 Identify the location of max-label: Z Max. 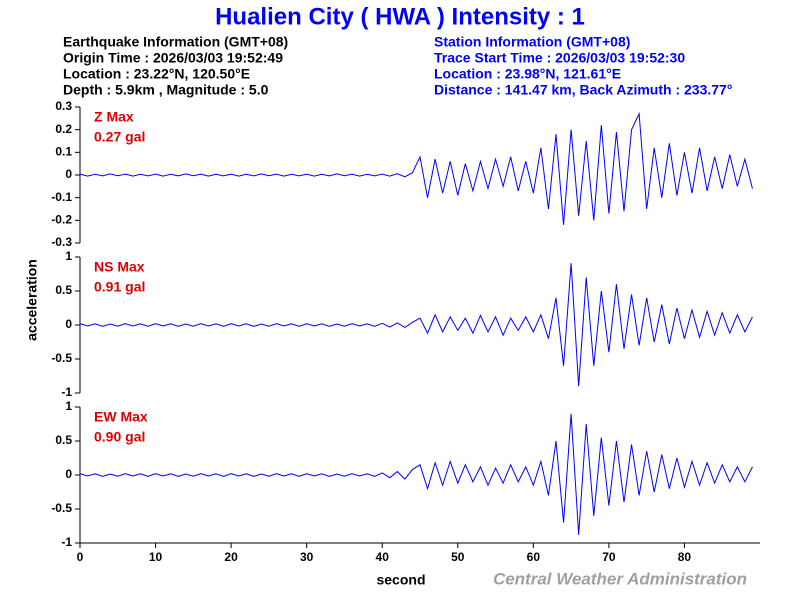
(114, 117).